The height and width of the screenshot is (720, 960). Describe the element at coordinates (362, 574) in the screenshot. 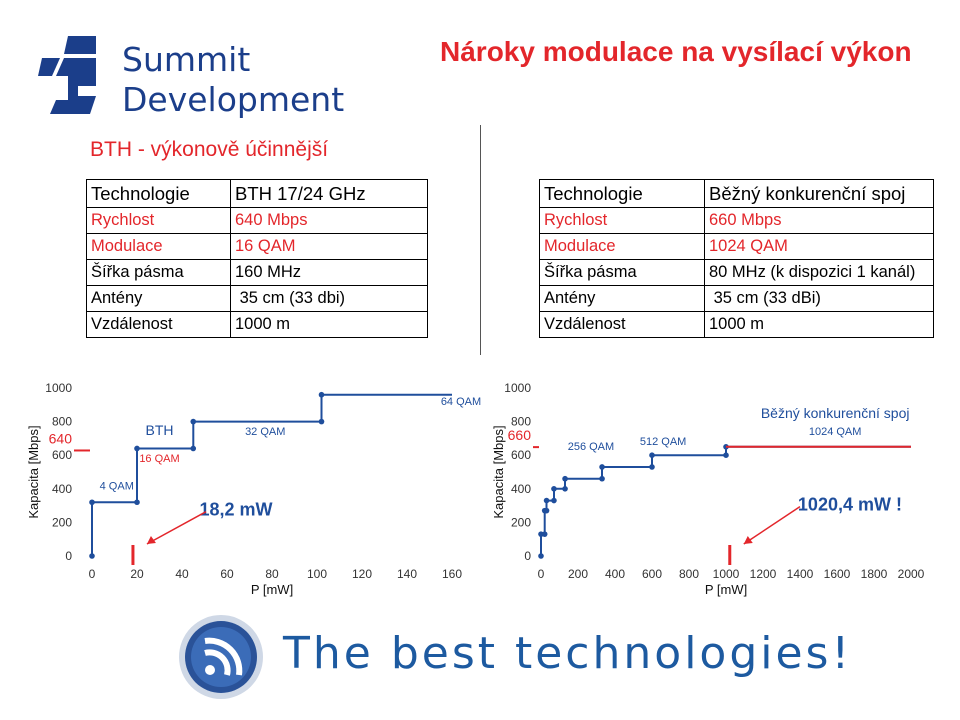

I see `x-tick-label: 120` at that location.